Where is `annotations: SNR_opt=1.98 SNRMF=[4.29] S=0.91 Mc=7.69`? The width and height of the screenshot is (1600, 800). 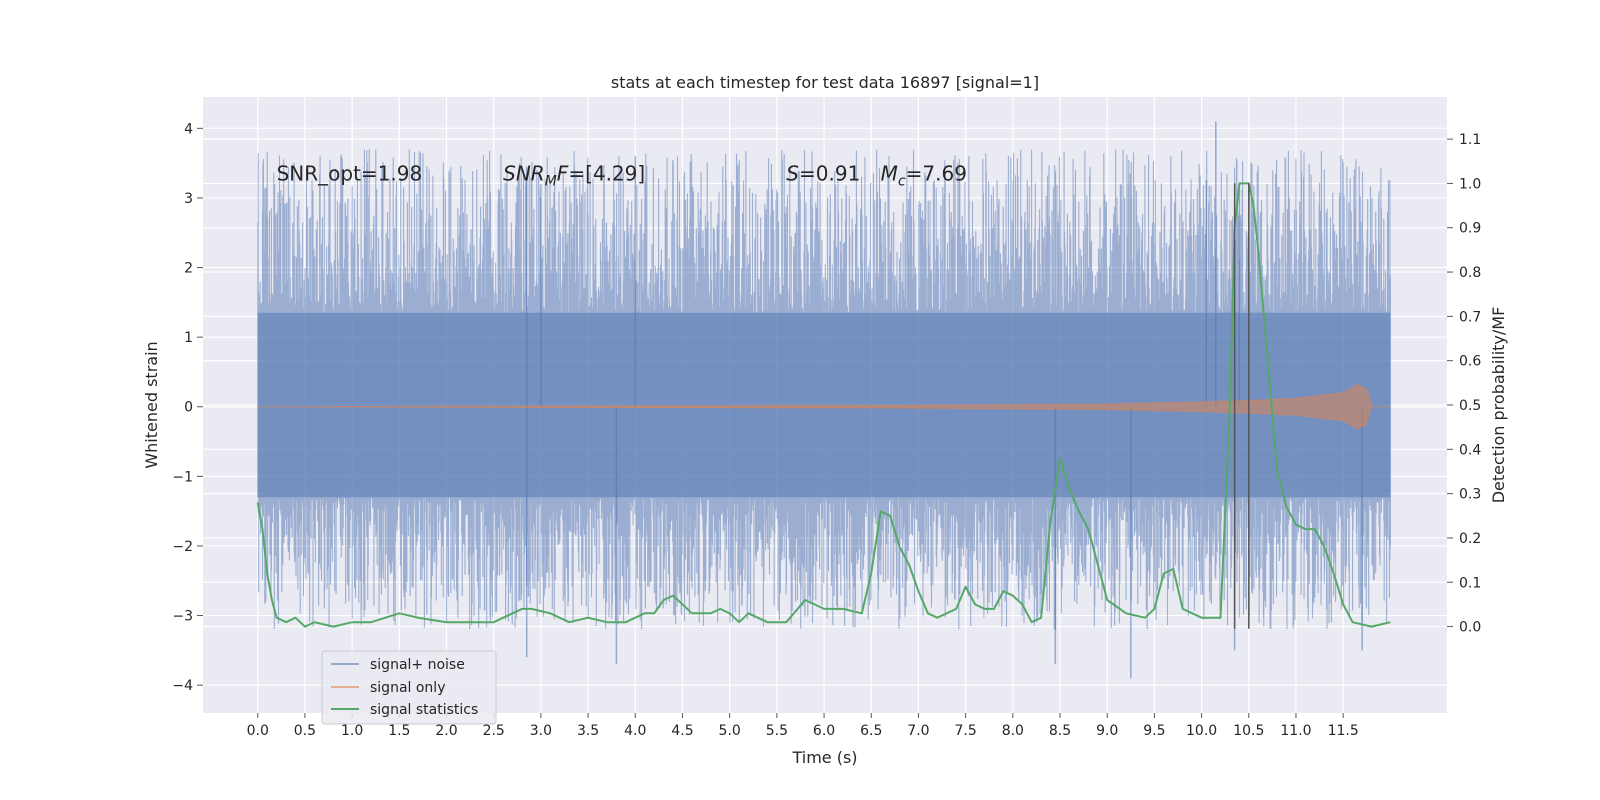
annotations: SNR_opt=1.98 SNRMF=[4.29] S=0.91 Mc=7.69 is located at coordinates (622, 176).